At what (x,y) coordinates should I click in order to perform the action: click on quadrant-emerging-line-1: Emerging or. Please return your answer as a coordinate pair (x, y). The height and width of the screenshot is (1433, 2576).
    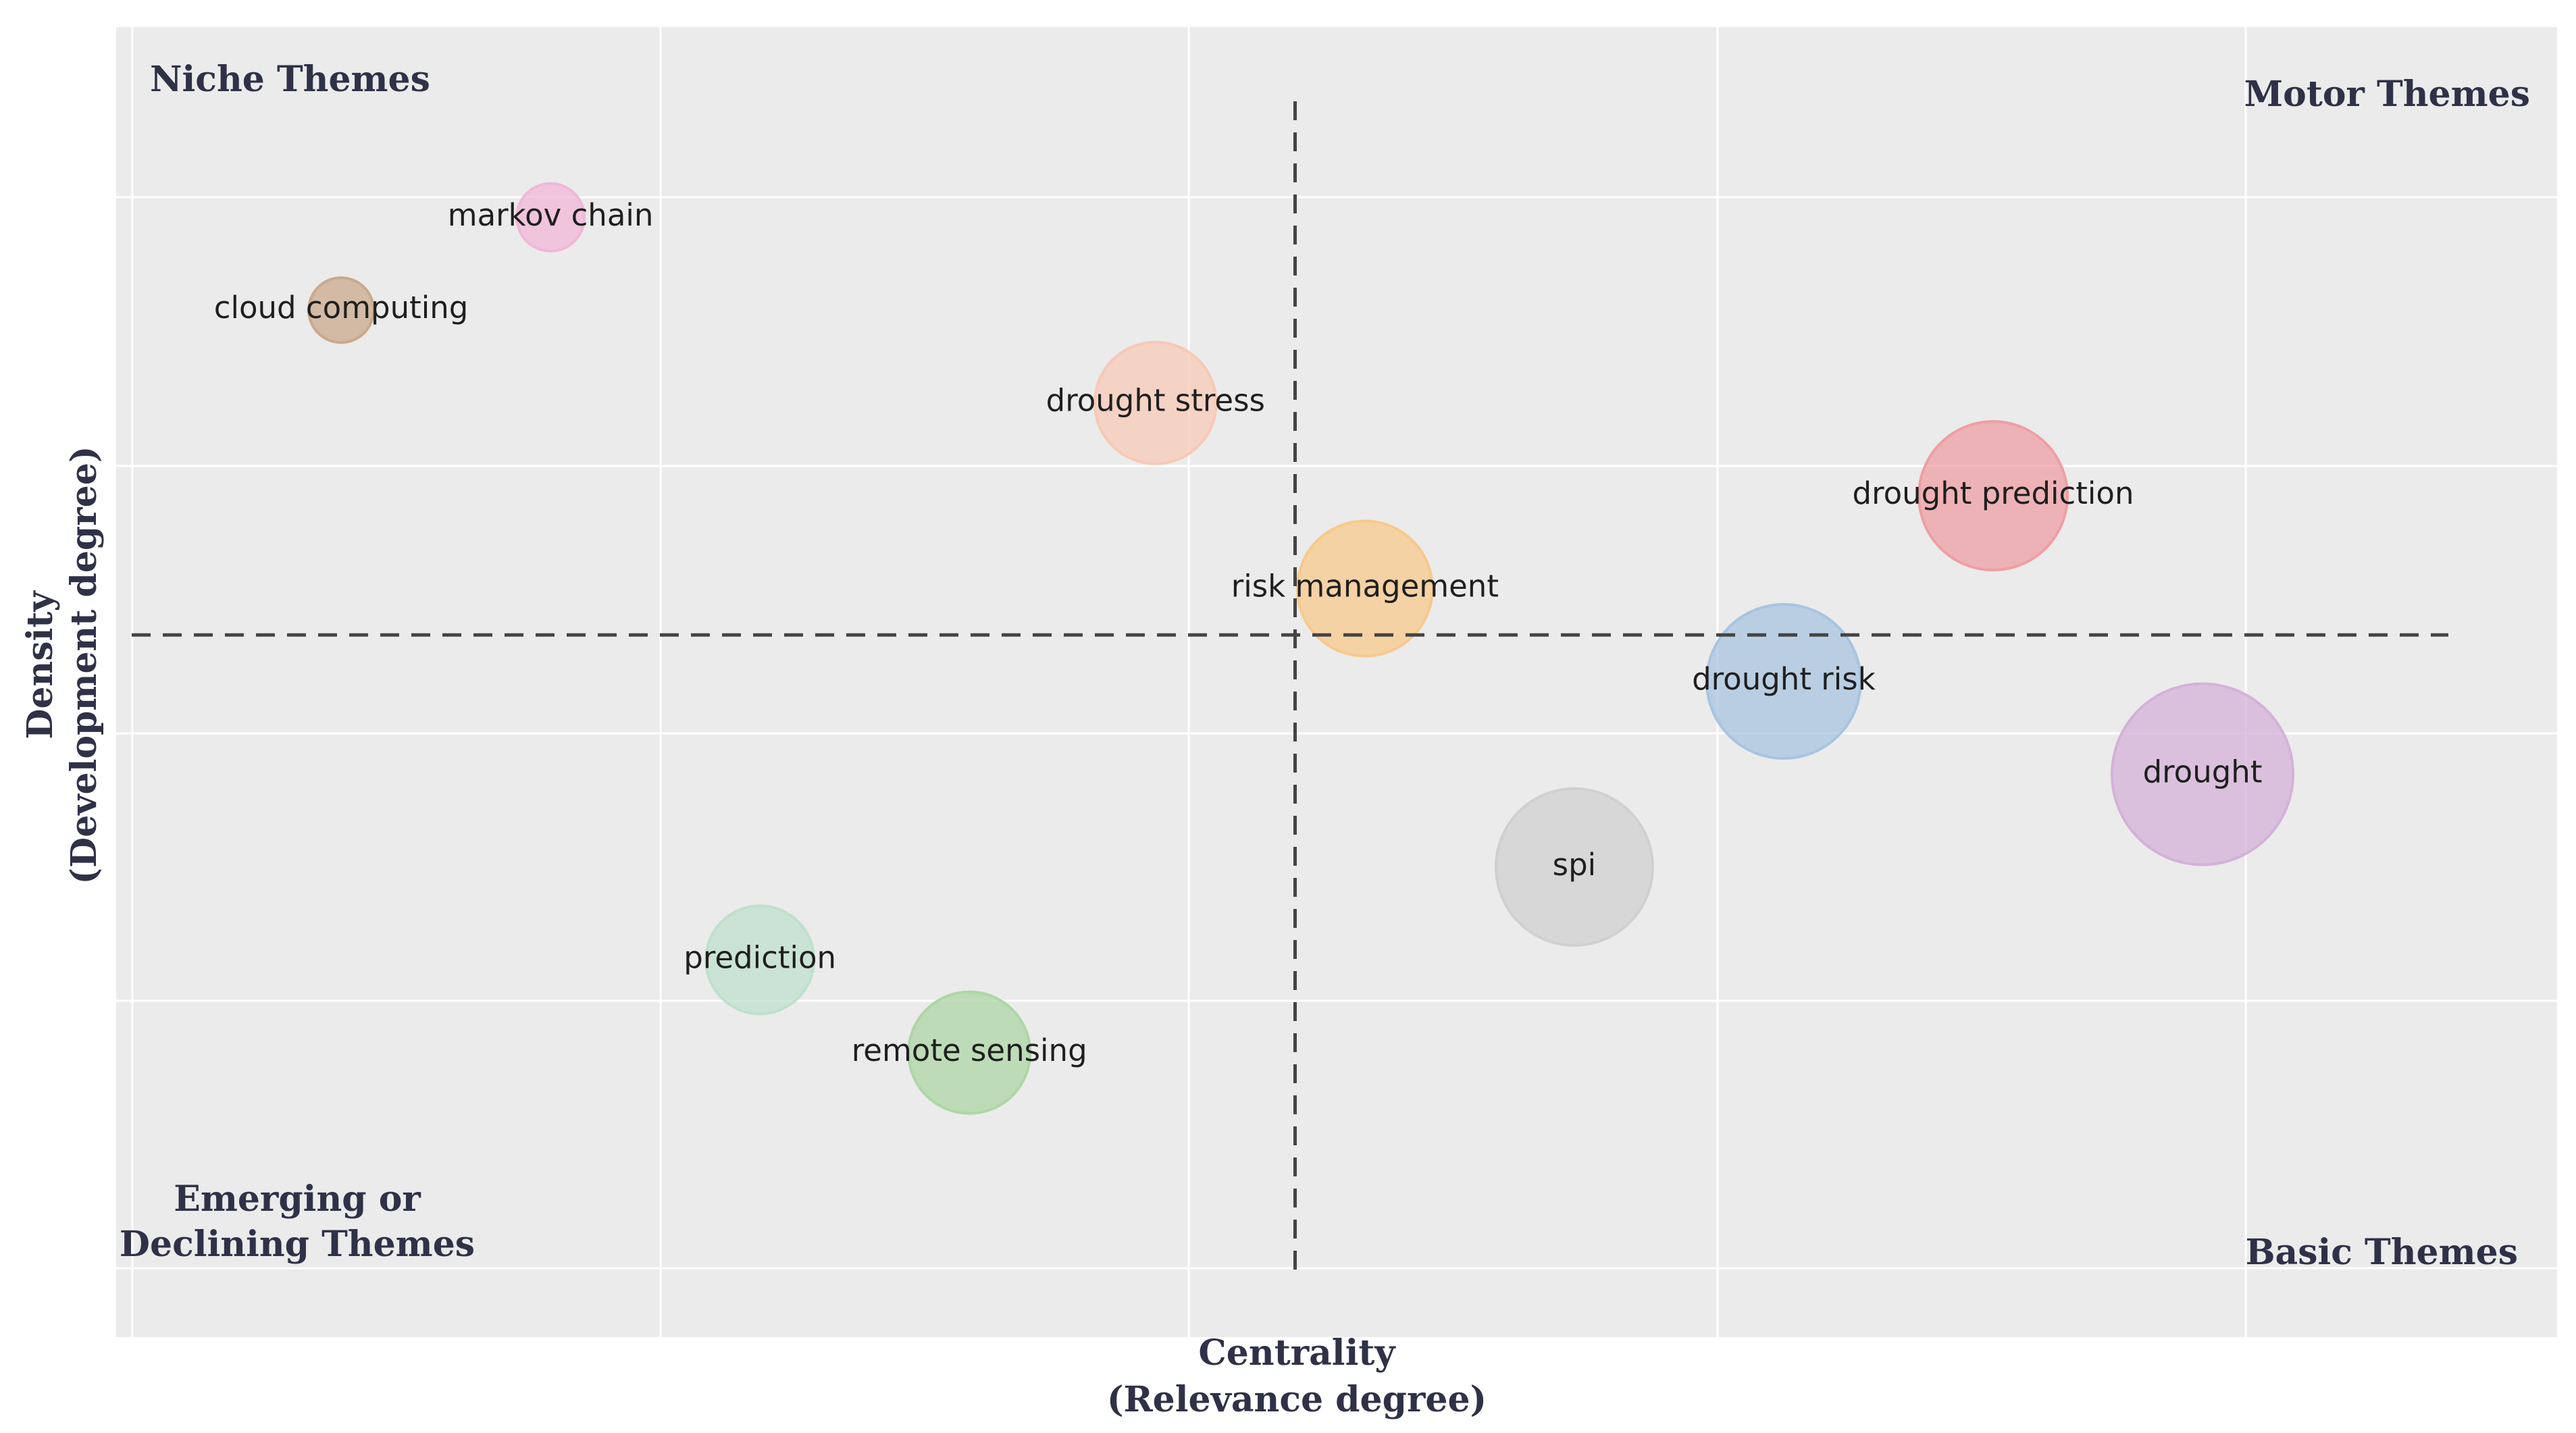
    Looking at the image, I should click on (297, 1199).